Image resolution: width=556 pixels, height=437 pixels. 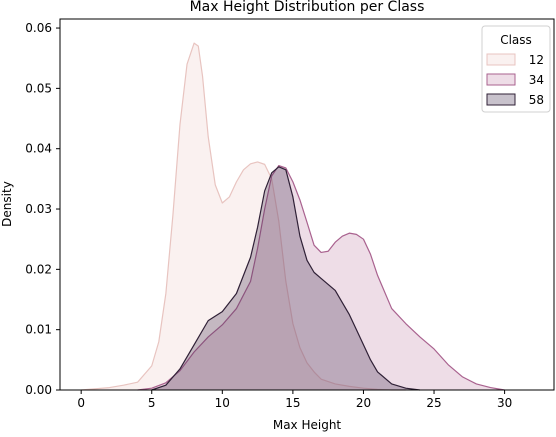 I want to click on y-tick-label-0.01: 0.01, so click(x=38, y=330).